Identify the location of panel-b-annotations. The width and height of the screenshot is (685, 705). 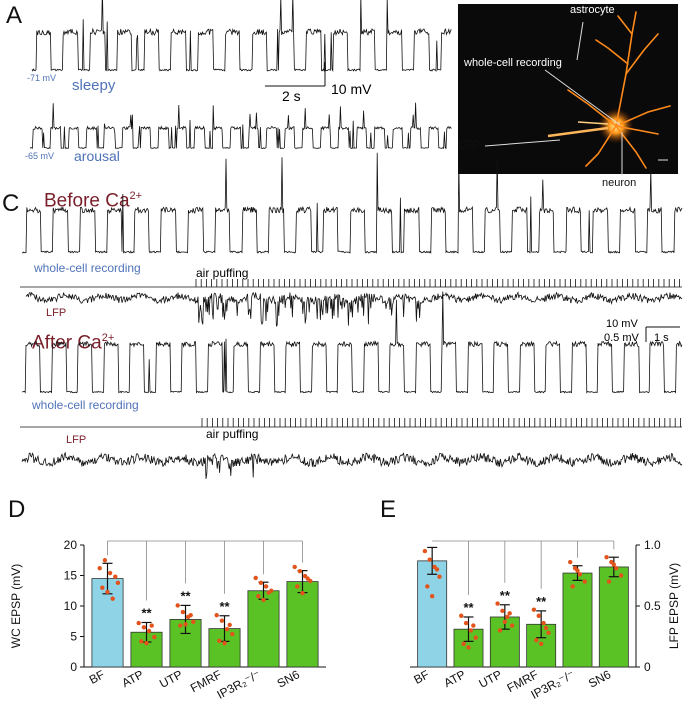
(553, 98).